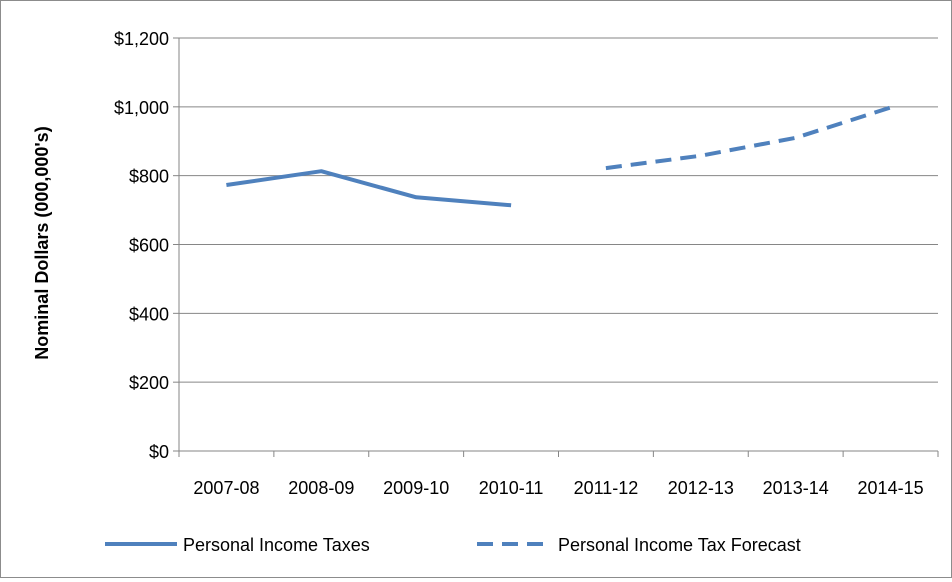 The image size is (952, 582). I want to click on x-tick-label: 2014-15, so click(891, 488).